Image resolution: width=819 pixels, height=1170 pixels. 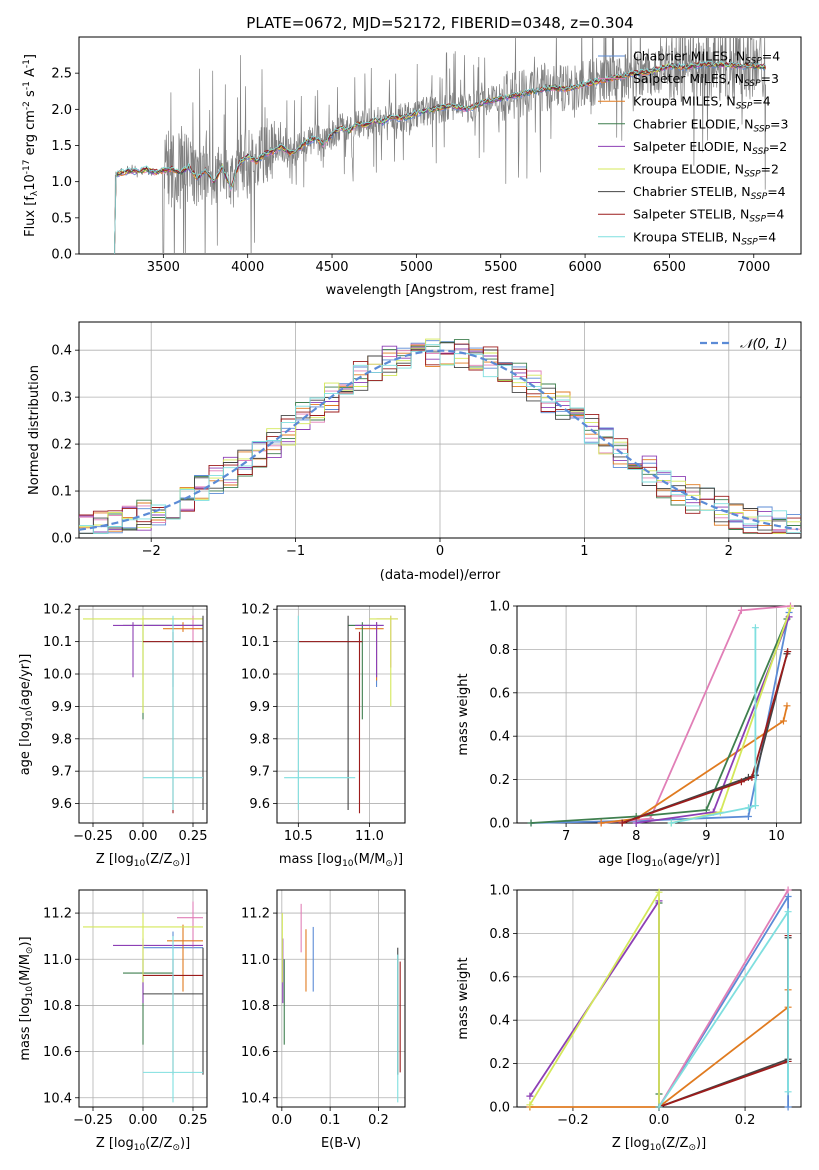 I want to click on x-tick-label: 5000, so click(x=416, y=267).